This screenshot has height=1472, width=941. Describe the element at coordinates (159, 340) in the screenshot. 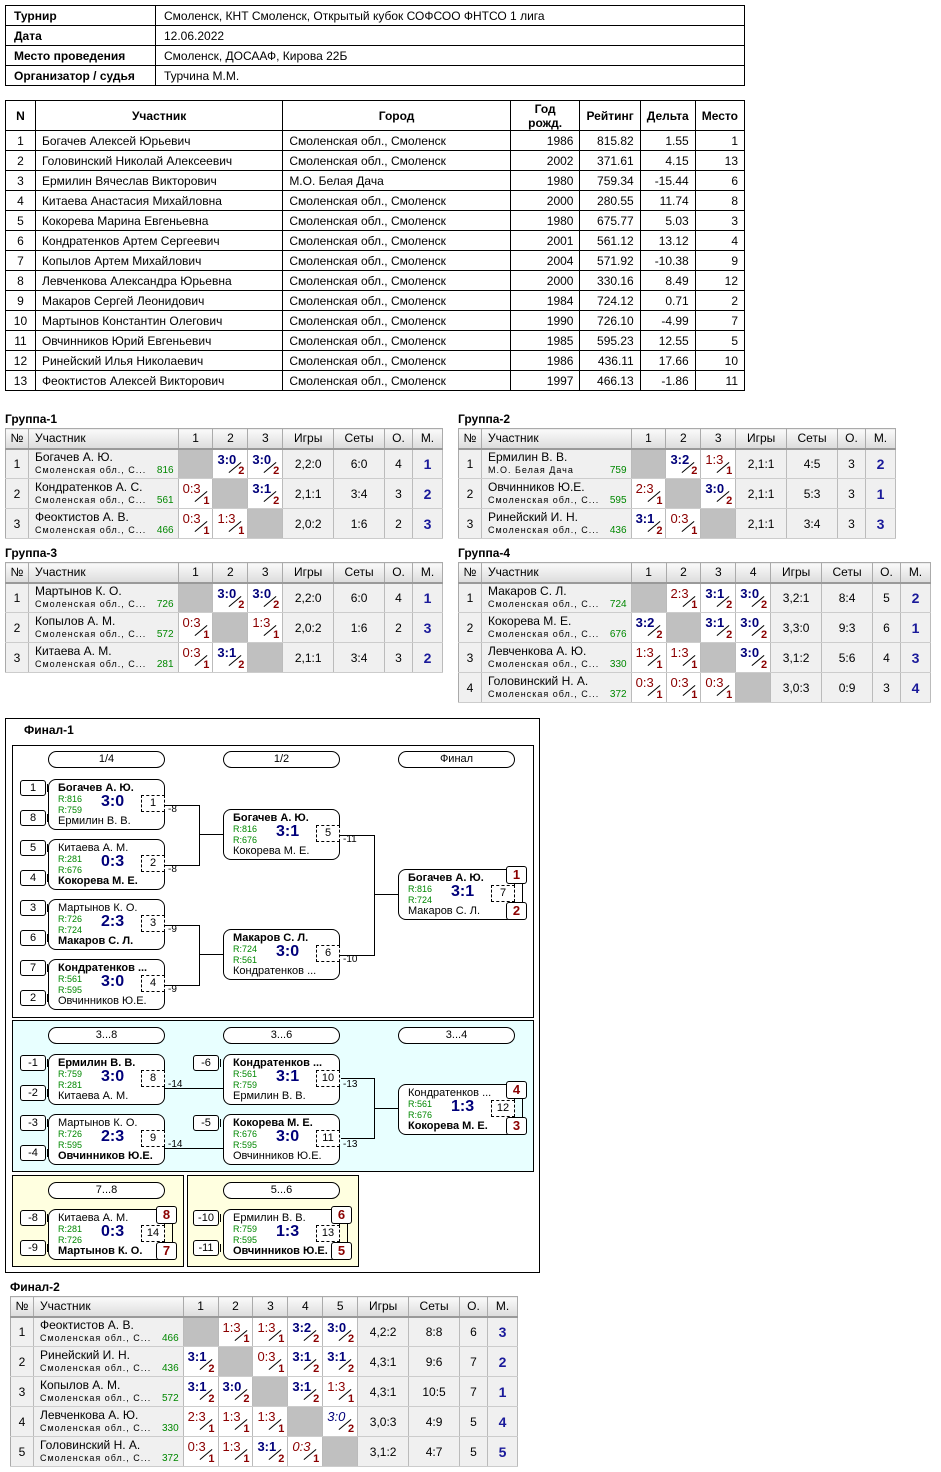

I see `participant-cell: Овчинников Юрий Евгеньевич` at that location.